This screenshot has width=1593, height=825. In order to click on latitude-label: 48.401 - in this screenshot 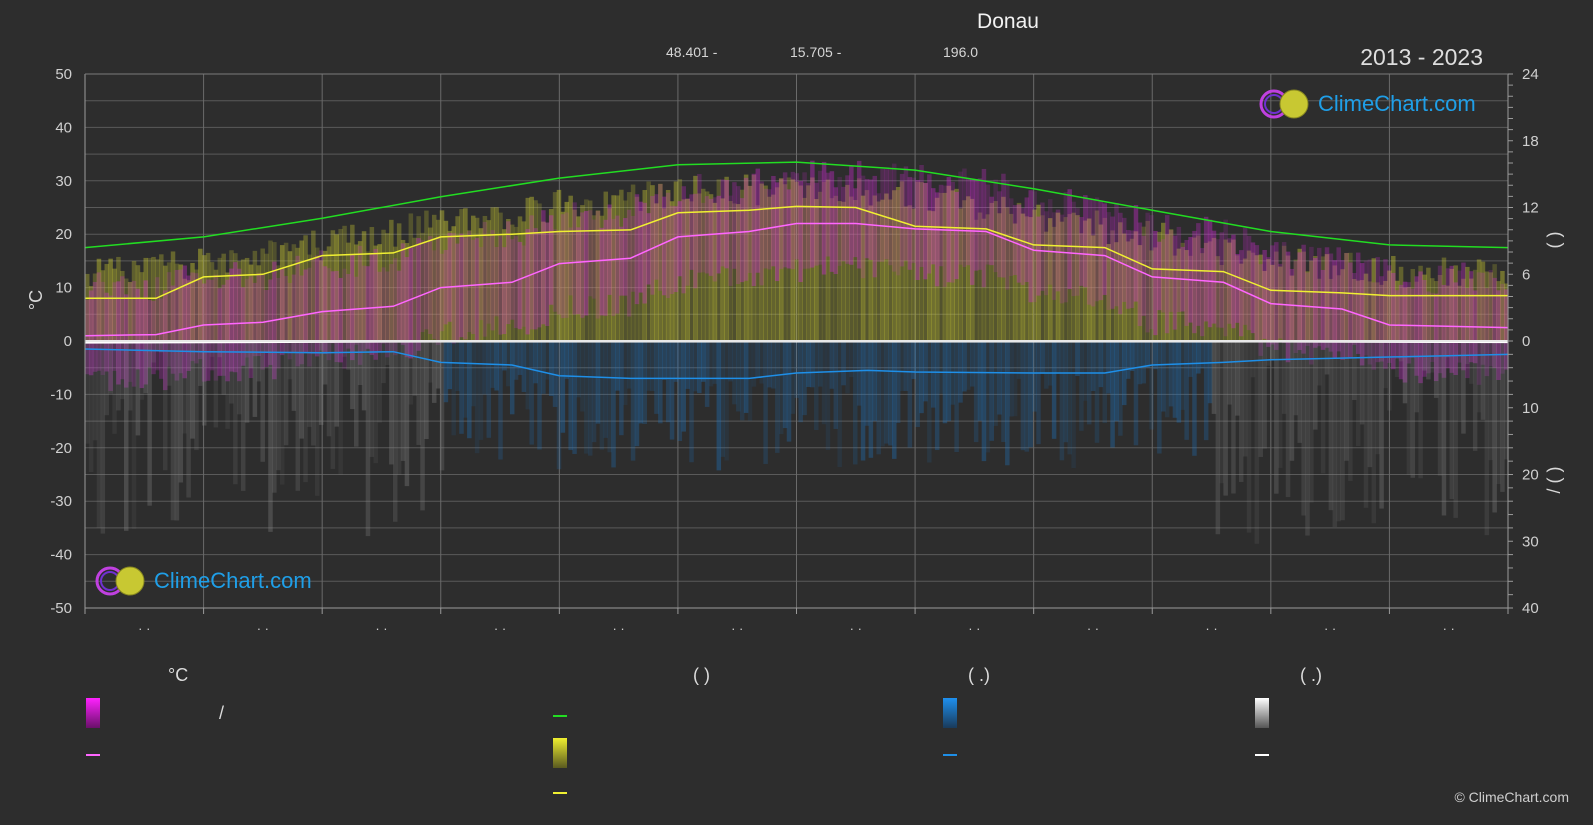, I will do `click(692, 52)`.